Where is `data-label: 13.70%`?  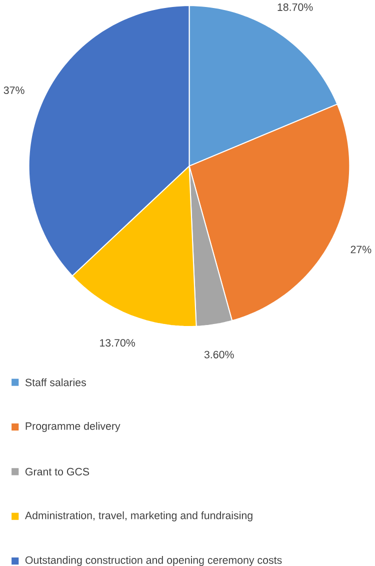
data-label: 13.70% is located at coordinates (117, 343).